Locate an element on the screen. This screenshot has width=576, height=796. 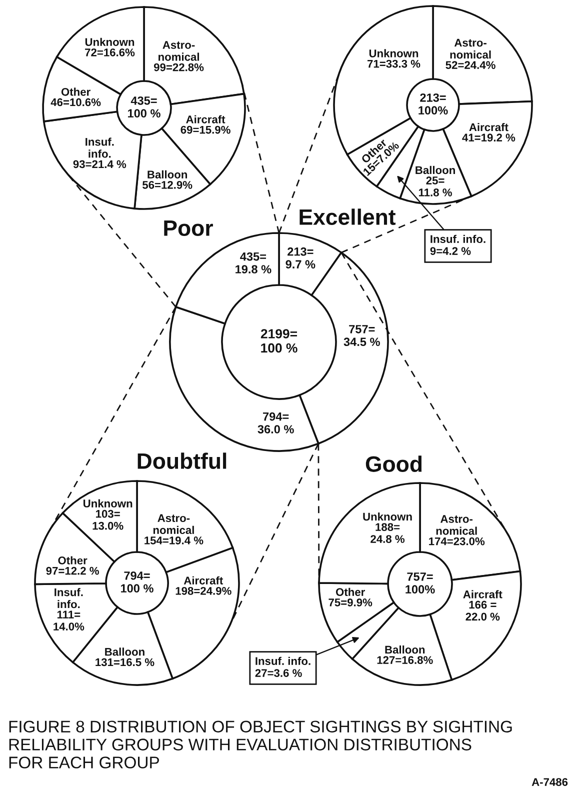
data-label: 99=22.8% is located at coordinates (179, 67).